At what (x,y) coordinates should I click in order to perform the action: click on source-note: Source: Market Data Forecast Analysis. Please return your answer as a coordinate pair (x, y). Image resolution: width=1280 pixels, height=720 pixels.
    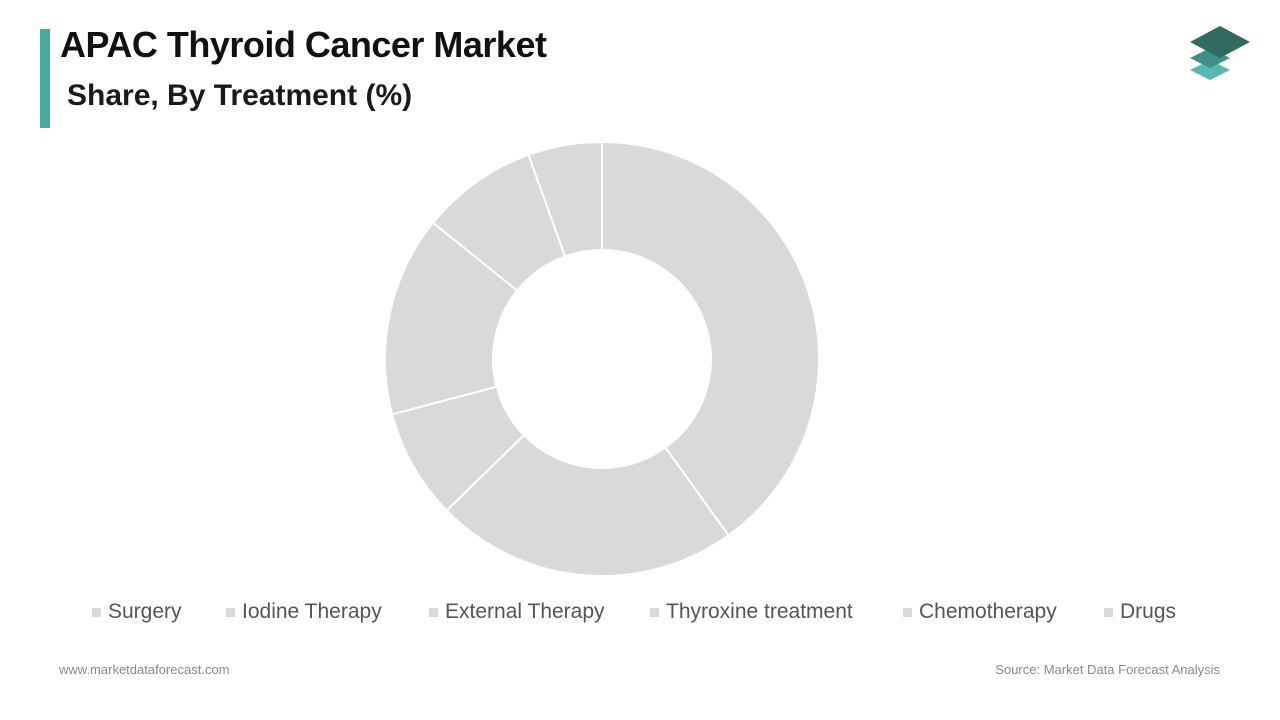
    Looking at the image, I should click on (1107, 669).